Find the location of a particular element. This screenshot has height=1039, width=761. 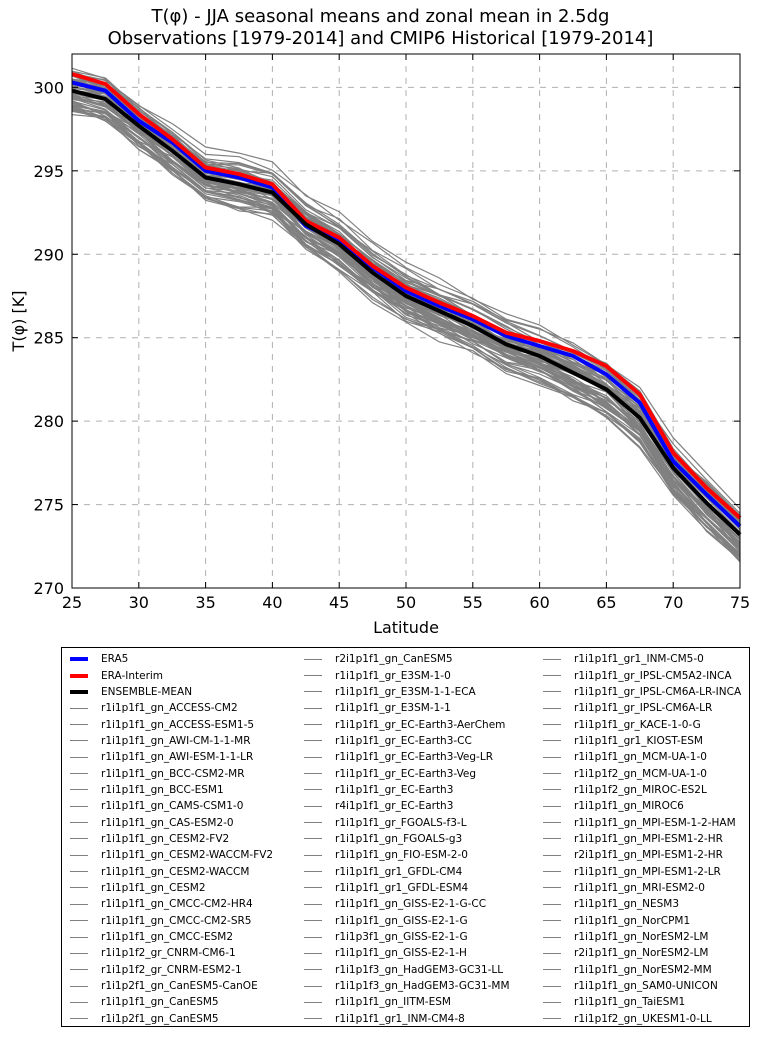

legend-label: r1i1p1f1_gn_FGOALS-g3 is located at coordinates (399, 838).